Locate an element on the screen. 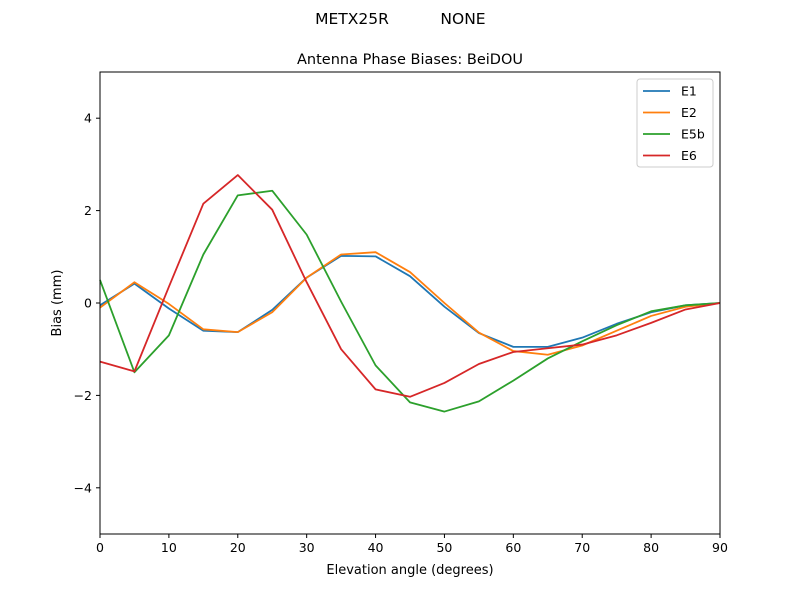 The image size is (800, 600). x-tick-label: 70 is located at coordinates (582, 547).